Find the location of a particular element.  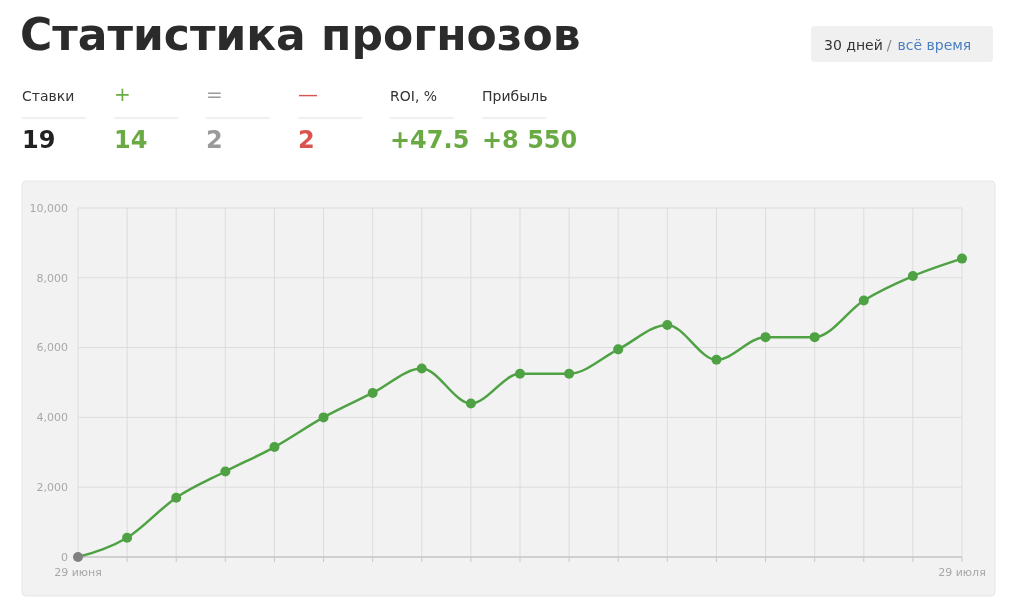

text: Прибыль is located at coordinates (515, 96).